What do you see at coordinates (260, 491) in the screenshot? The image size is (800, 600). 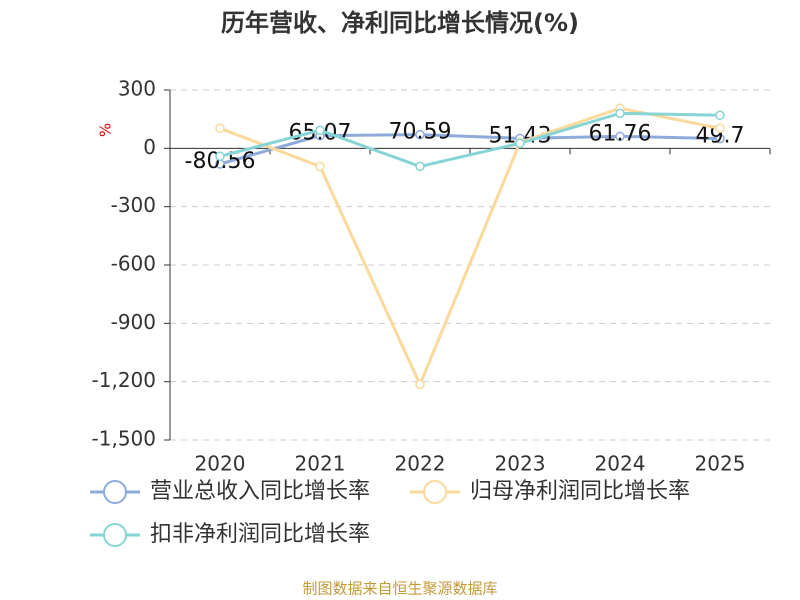 I see `legend-label: 营业总收入同比增长率` at bounding box center [260, 491].